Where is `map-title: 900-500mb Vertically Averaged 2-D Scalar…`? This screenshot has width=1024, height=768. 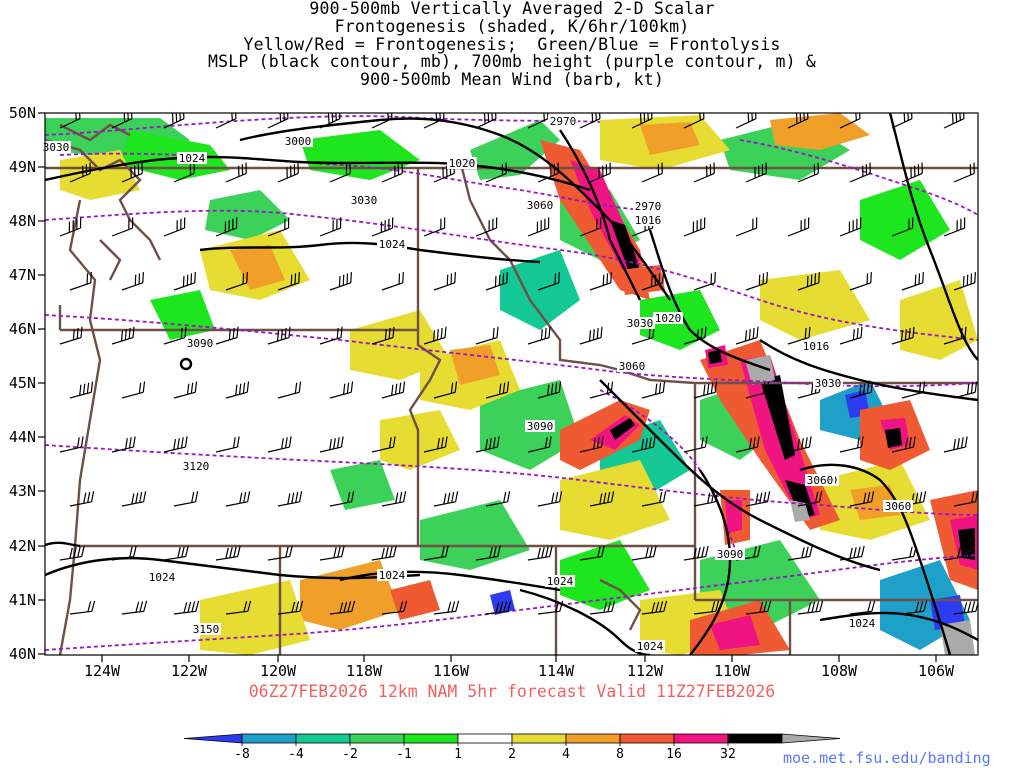
map-title: 900-500mb Vertically Averaged 2-D Scalar… is located at coordinates (512, 44).